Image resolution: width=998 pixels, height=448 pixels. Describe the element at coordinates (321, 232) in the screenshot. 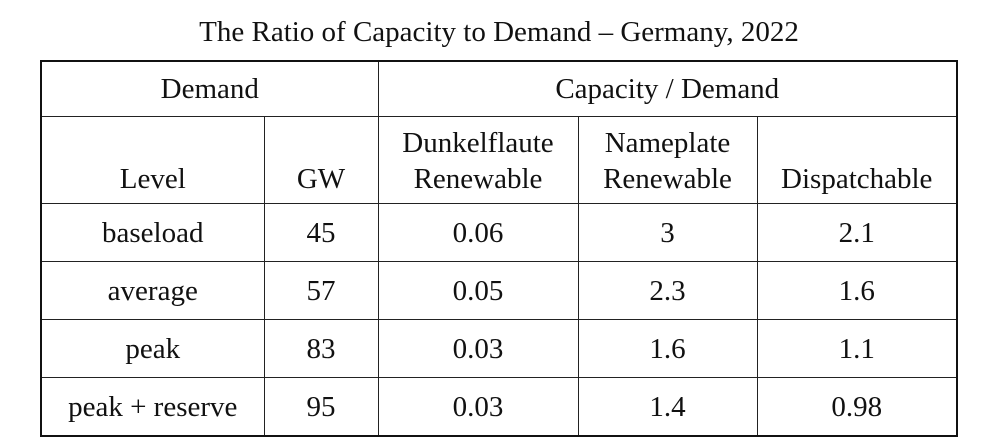

I see `gw-cell: 45` at that location.